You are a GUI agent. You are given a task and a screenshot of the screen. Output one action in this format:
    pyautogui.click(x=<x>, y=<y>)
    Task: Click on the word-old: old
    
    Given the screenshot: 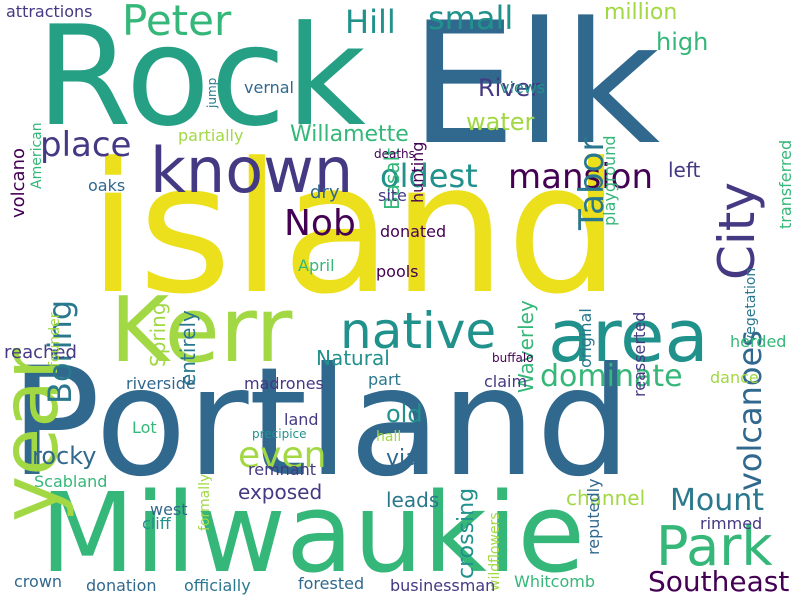 What is the action you would take?
    pyautogui.click(x=404, y=414)
    